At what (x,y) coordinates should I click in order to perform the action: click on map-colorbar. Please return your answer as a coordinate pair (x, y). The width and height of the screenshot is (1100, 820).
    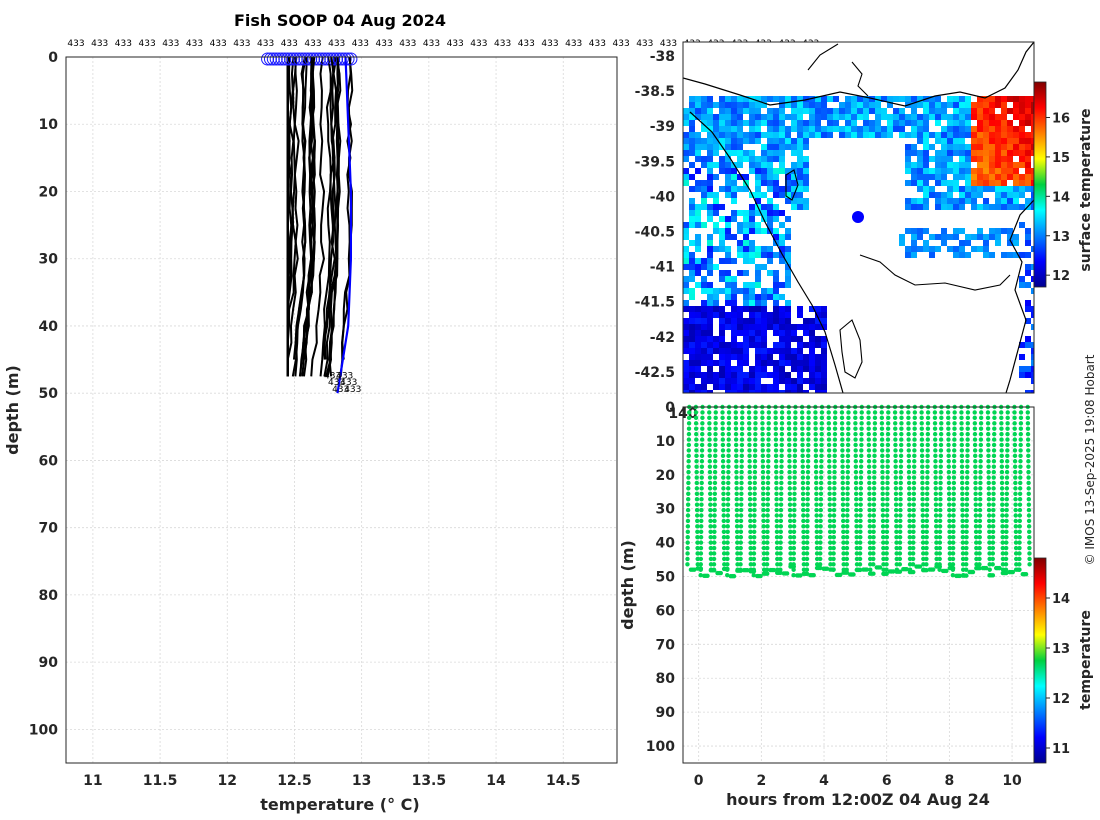
    Looking at the image, I should click on (1040, 184).